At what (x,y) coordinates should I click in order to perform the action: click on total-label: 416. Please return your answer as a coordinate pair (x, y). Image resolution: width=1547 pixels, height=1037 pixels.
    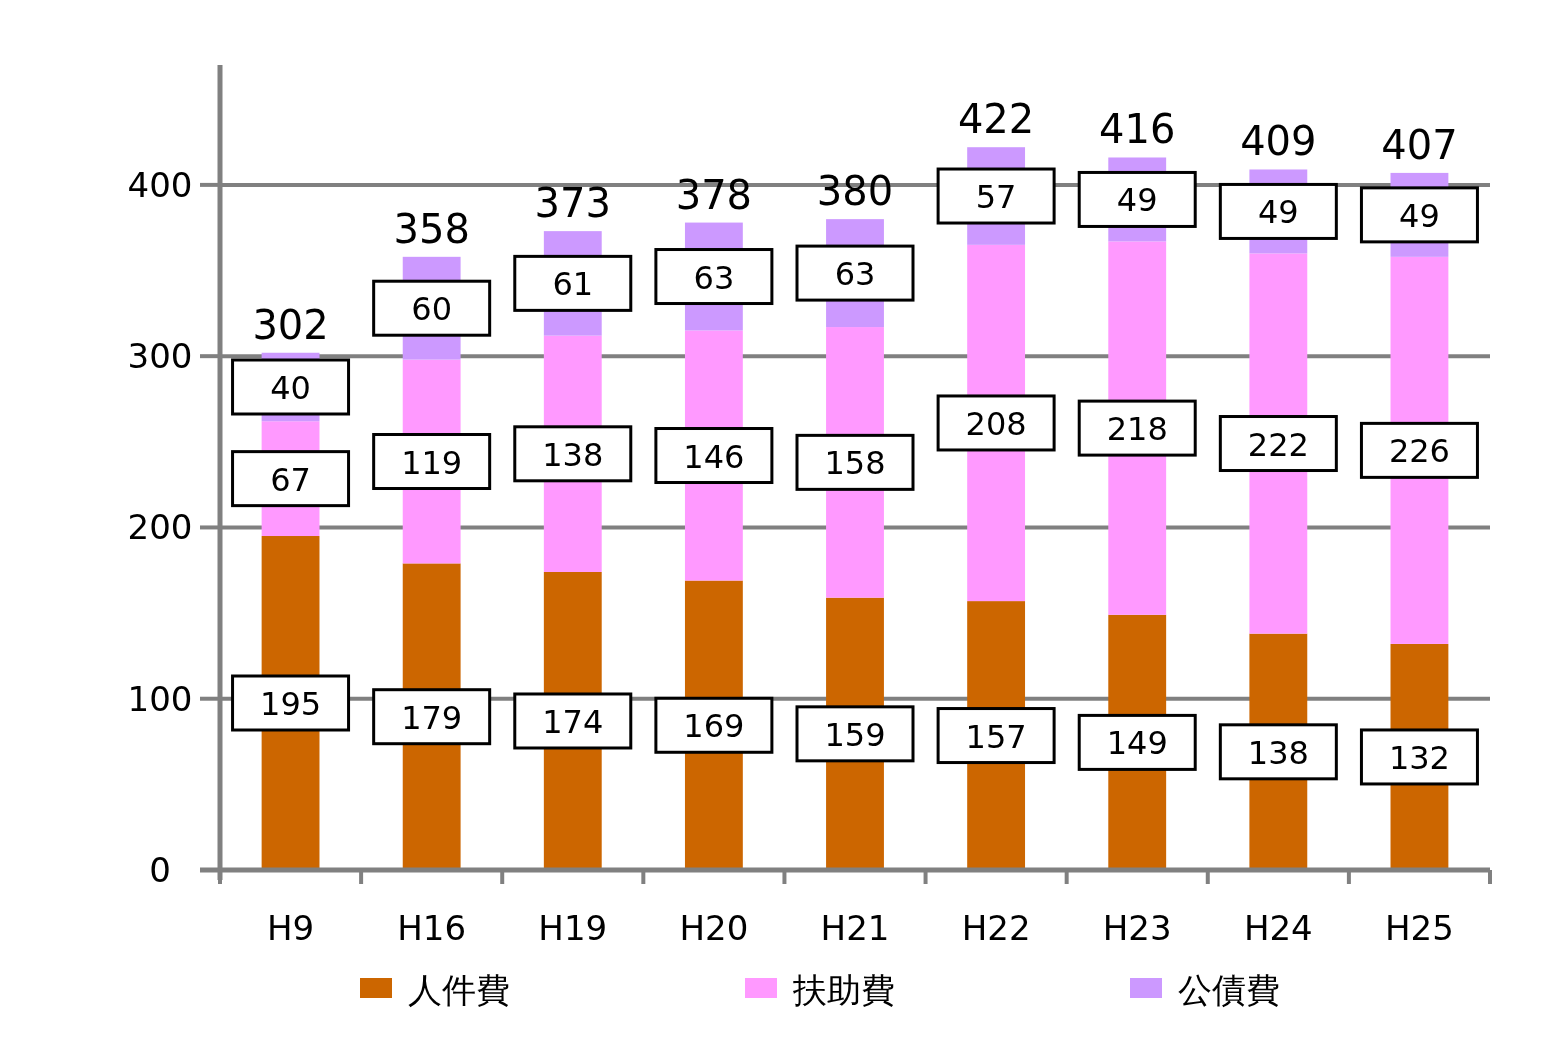
    Looking at the image, I should click on (1137, 129).